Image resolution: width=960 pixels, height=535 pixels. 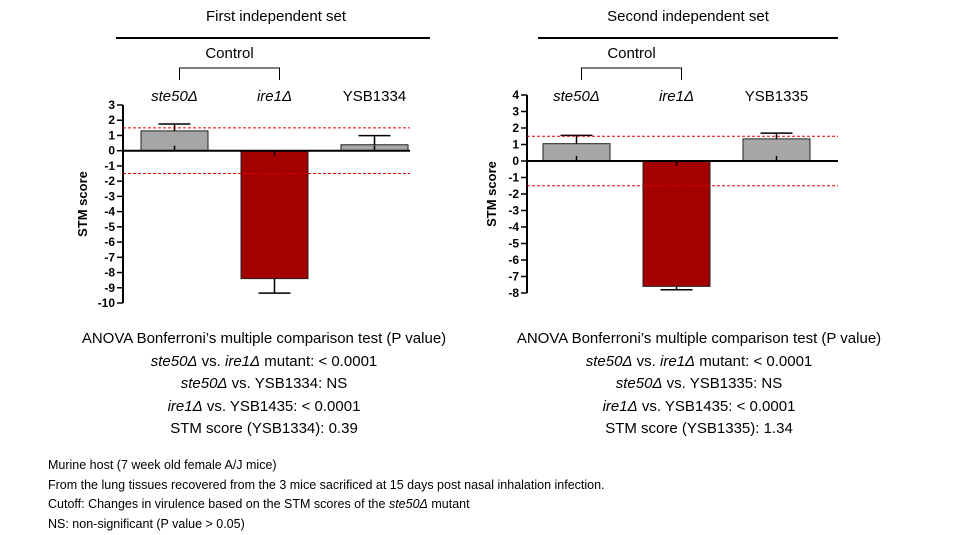 I want to click on panel-1-control-bracket, so click(x=229, y=73).